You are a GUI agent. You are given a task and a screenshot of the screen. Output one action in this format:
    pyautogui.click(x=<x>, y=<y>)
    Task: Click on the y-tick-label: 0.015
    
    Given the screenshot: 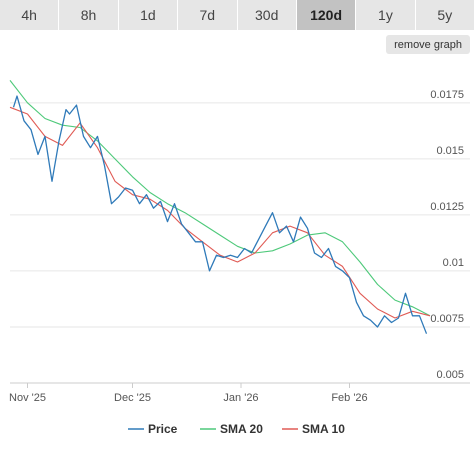 What is the action you would take?
    pyautogui.click(x=450, y=151)
    